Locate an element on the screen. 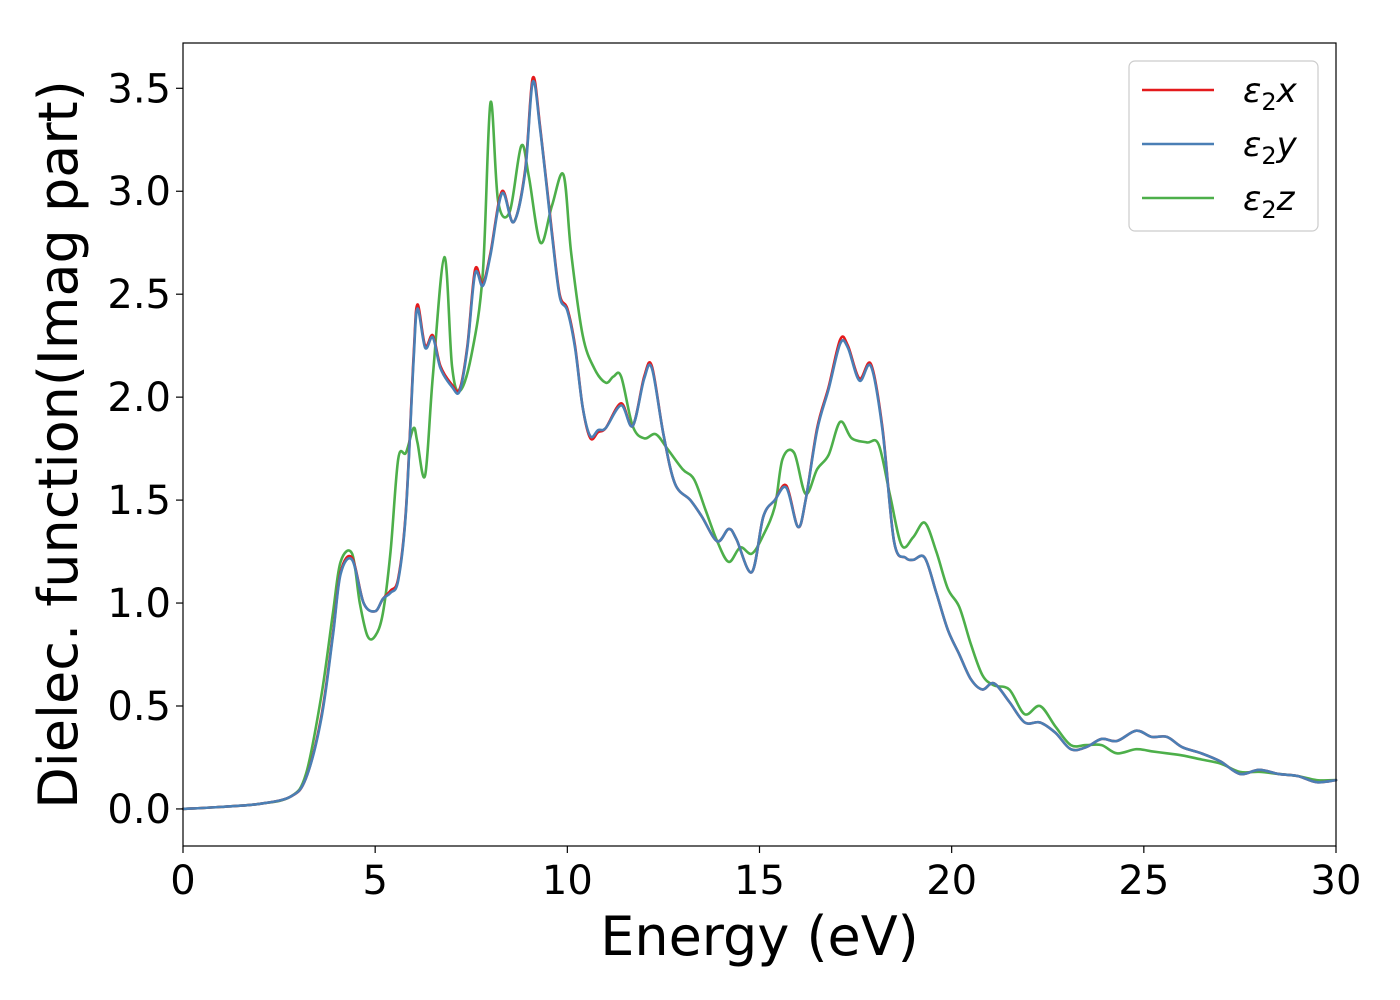 The width and height of the screenshot is (1400, 1000). y-tick-label: 1.0 is located at coordinates (139, 604).